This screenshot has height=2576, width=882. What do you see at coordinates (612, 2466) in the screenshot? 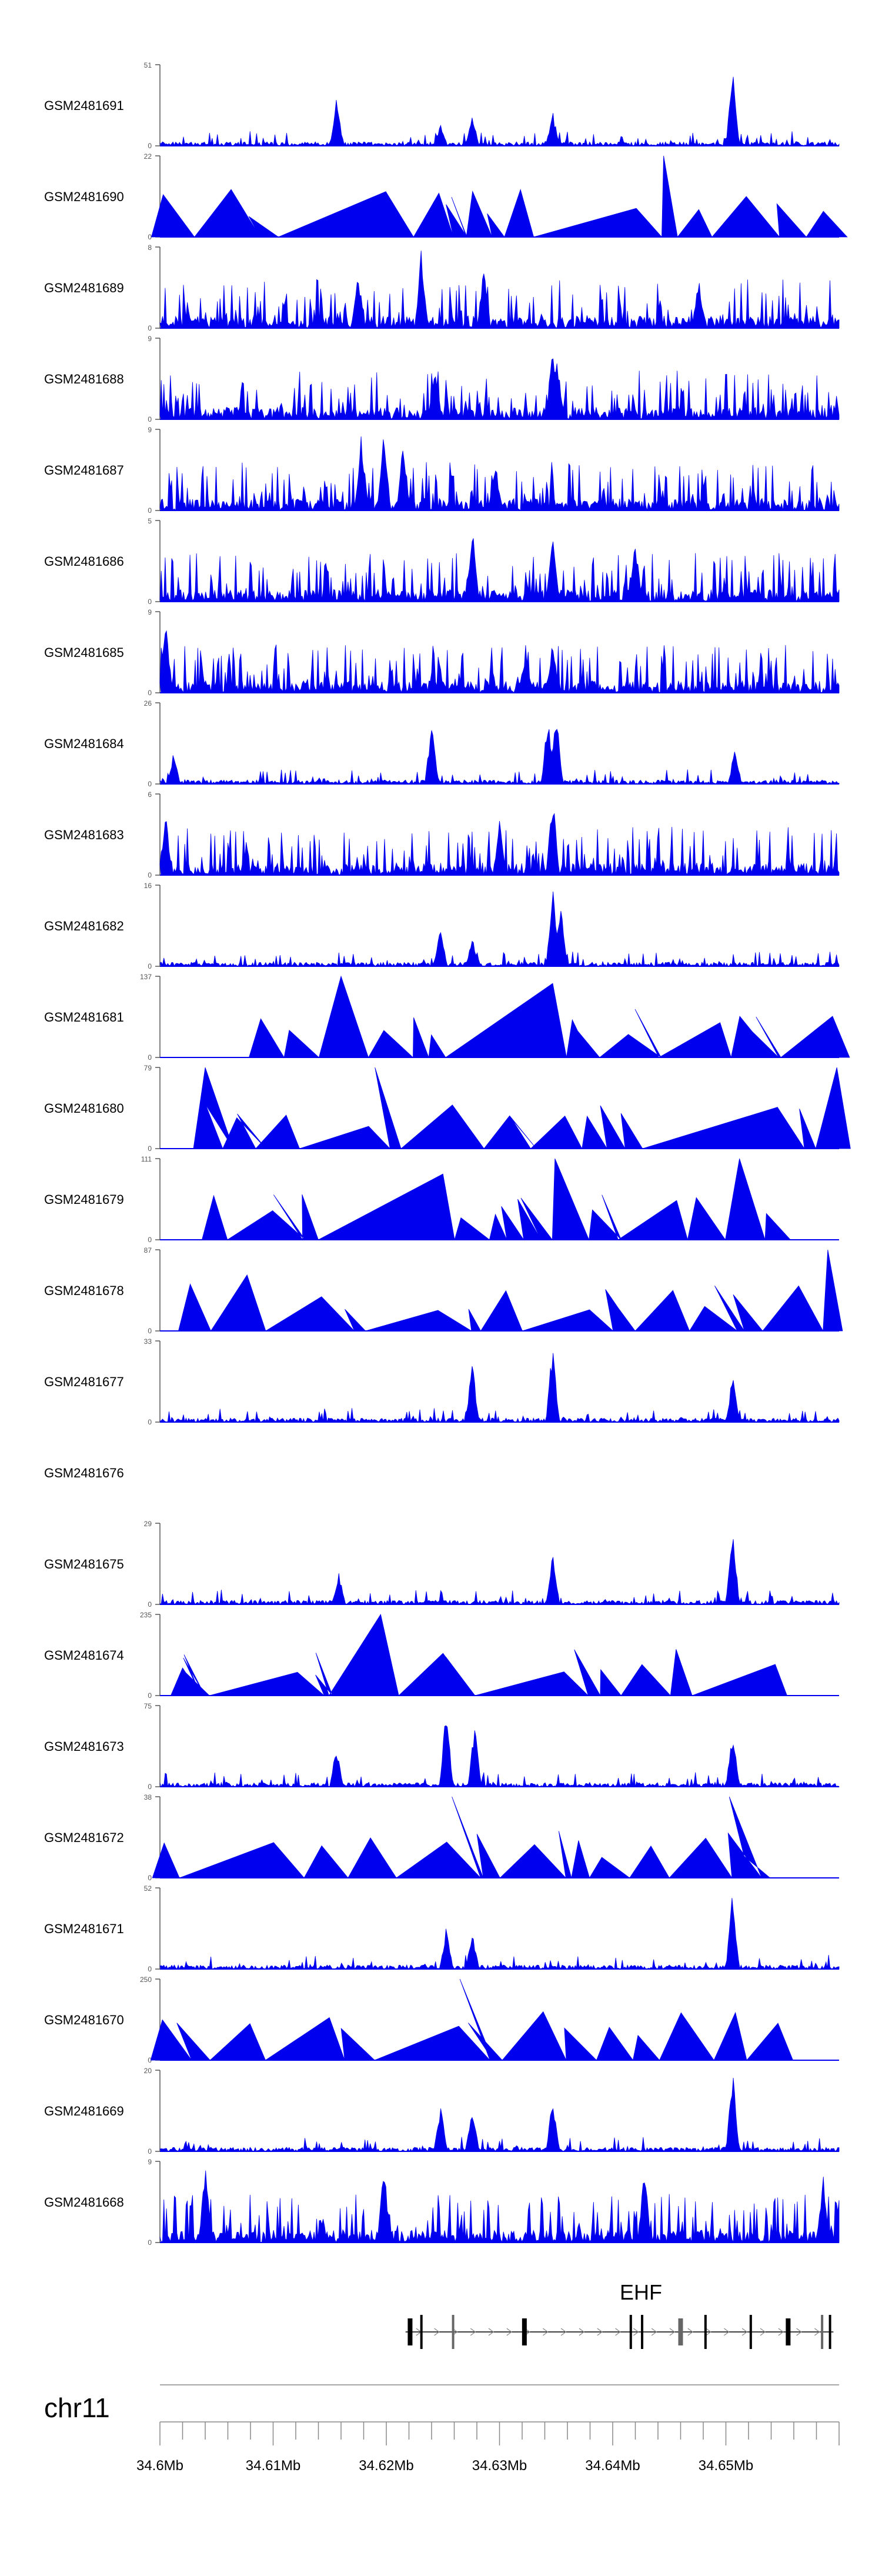
I see `x-tick-label: 34.64Mb` at bounding box center [612, 2466].